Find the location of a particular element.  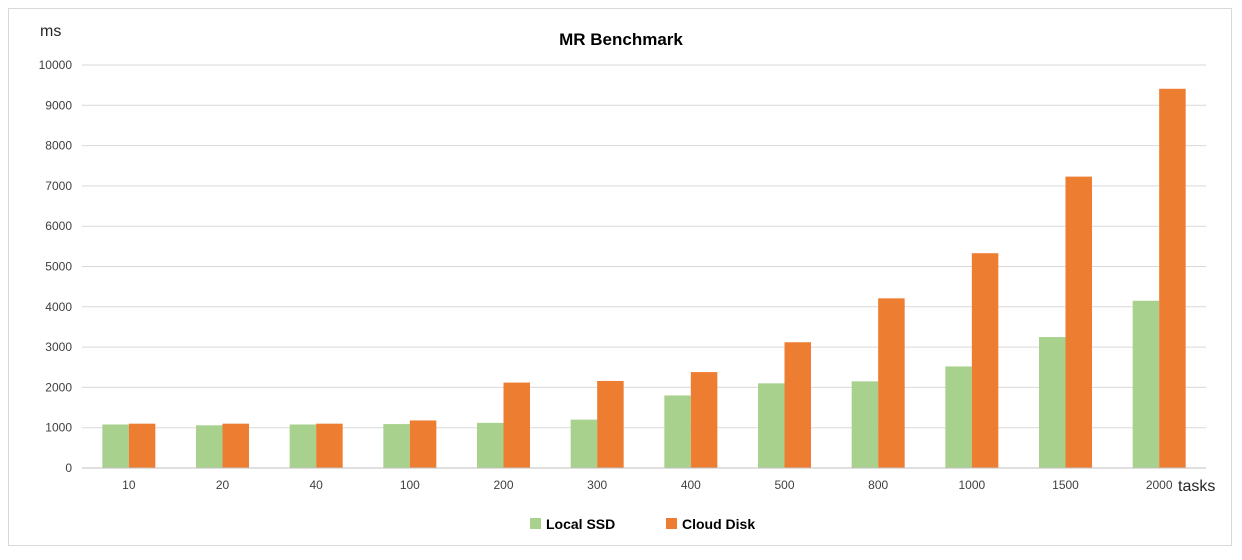

x-tick-label: 300 is located at coordinates (597, 485).